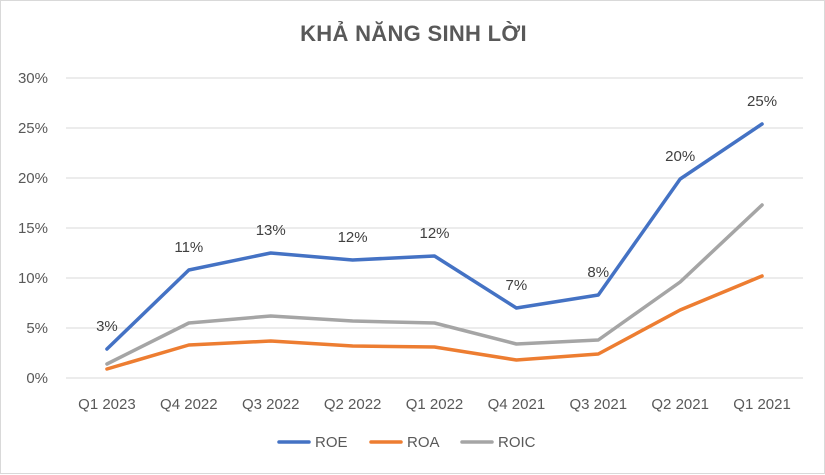 Image resolution: width=825 pixels, height=475 pixels. Describe the element at coordinates (33, 128) in the screenshot. I see `y-tick-label: 25%` at that location.